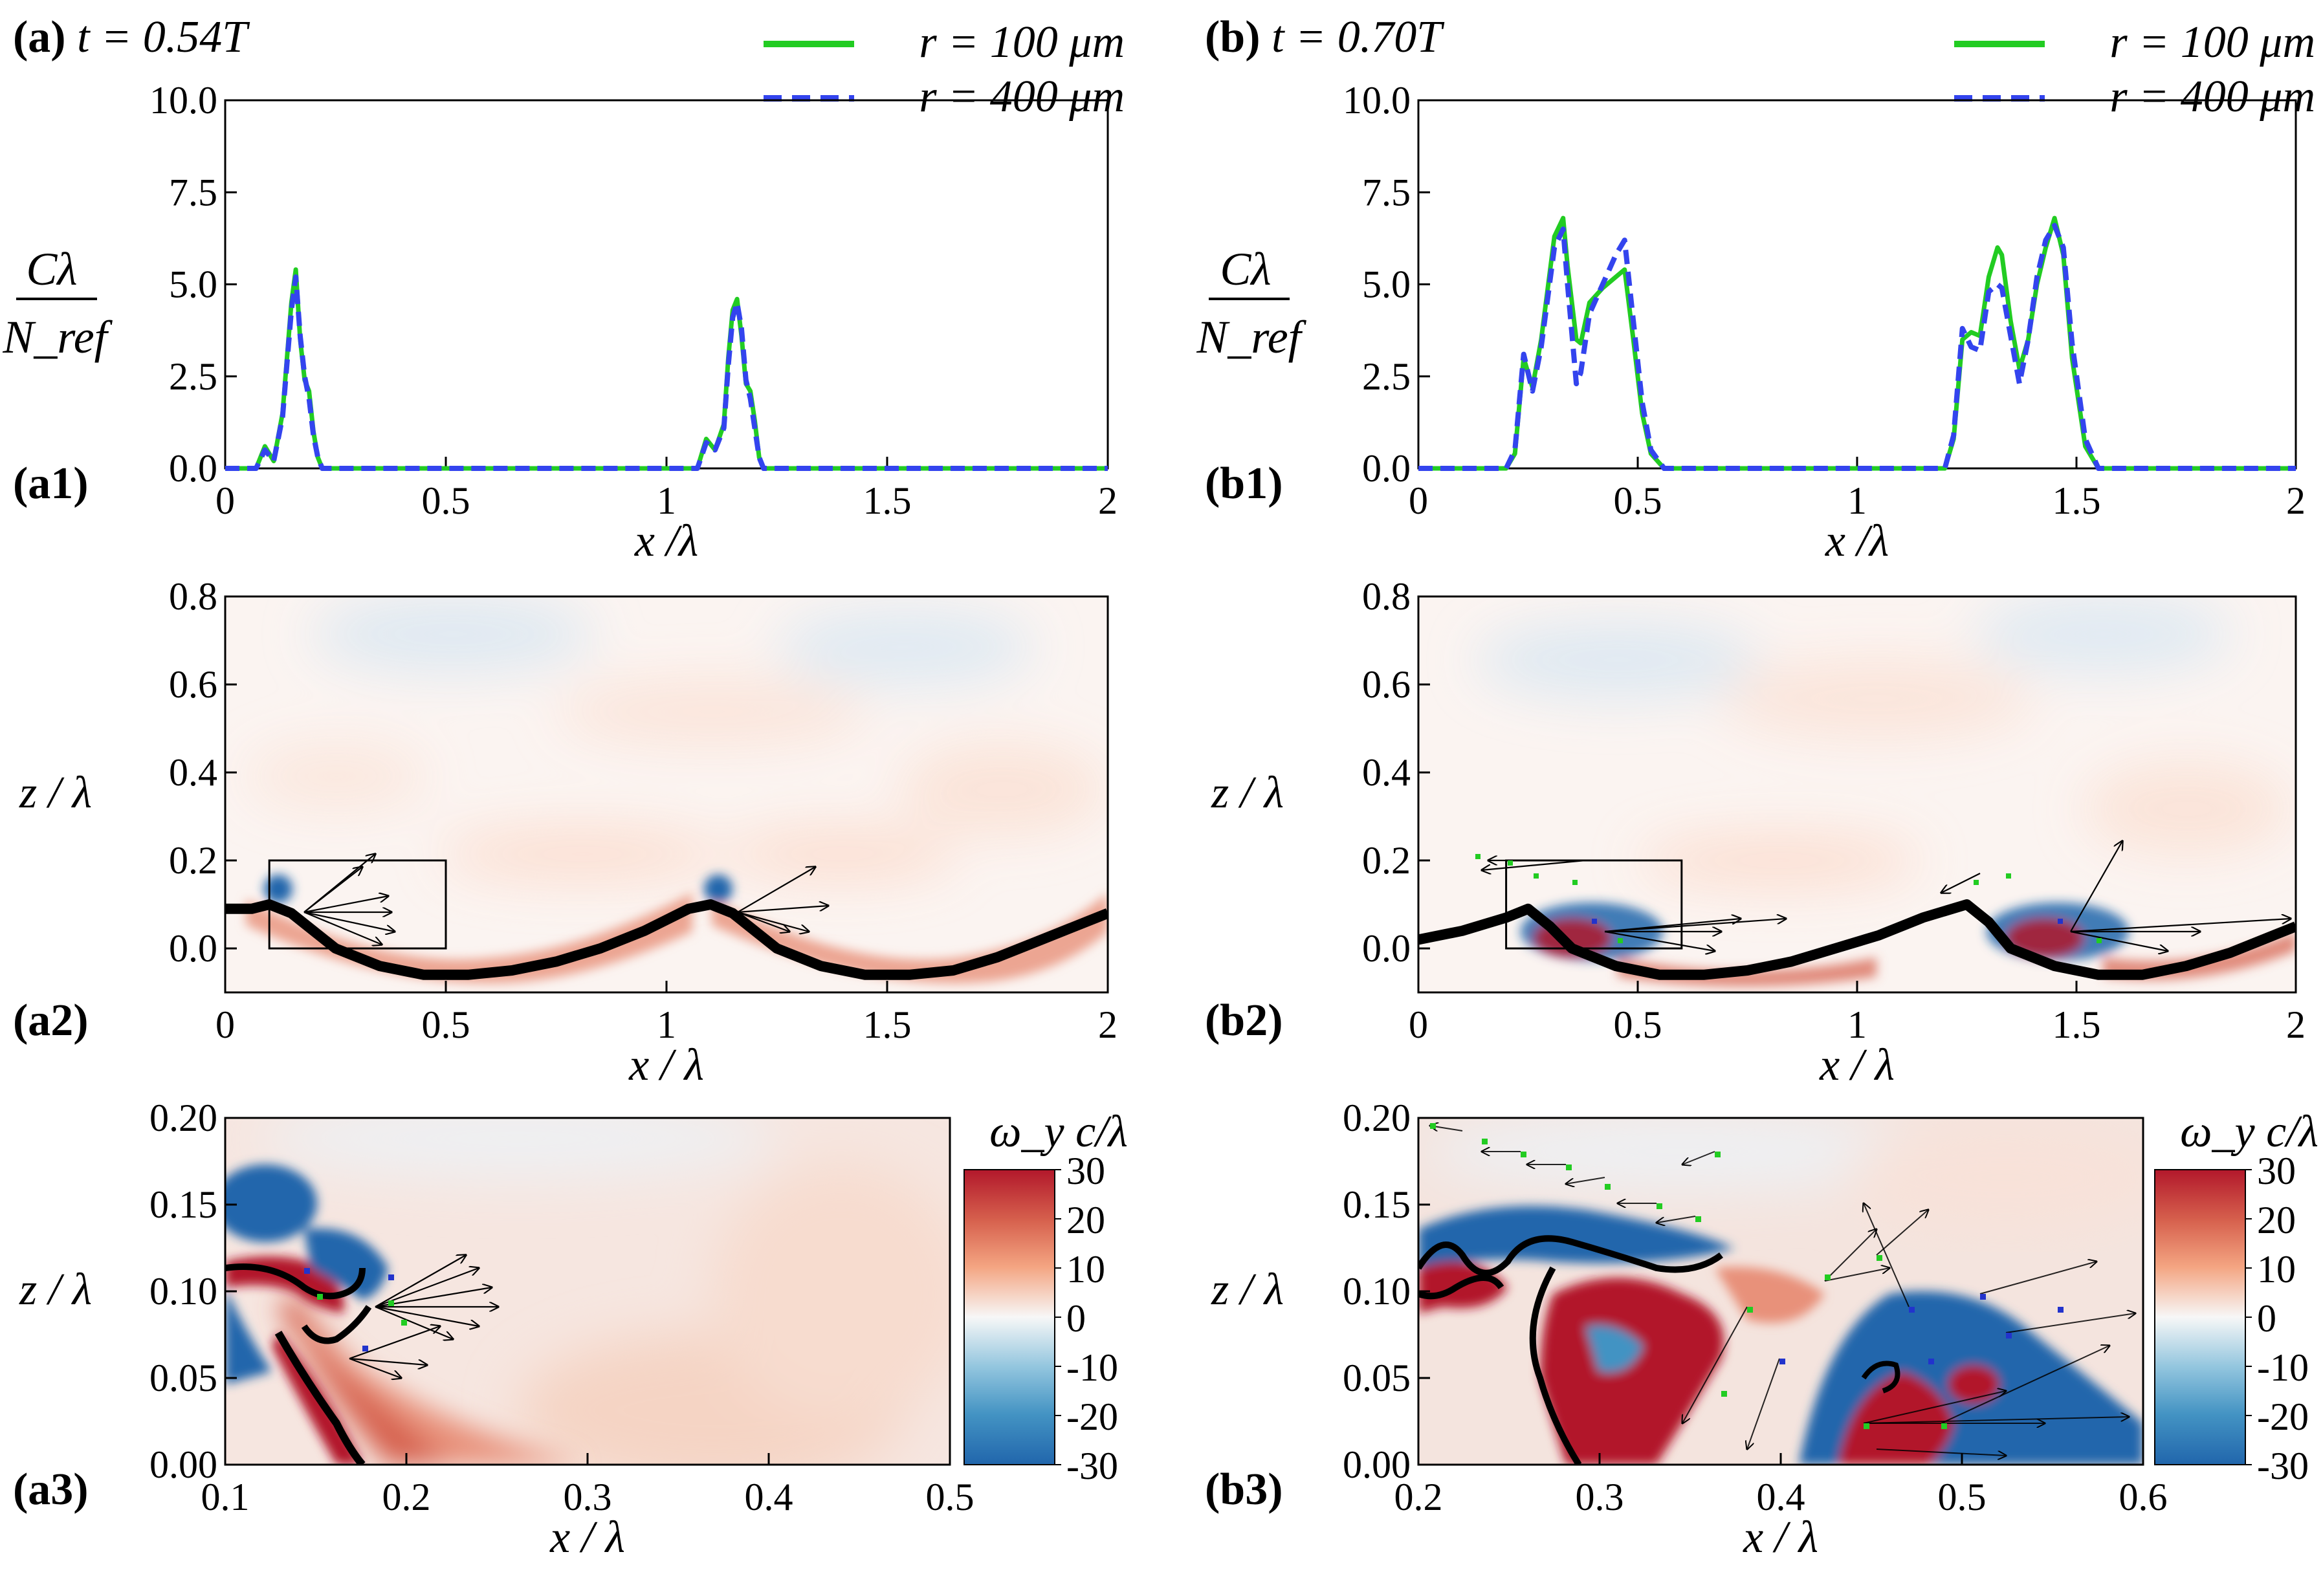  Describe the element at coordinates (1058, 1132) in the screenshot. I see `colorbar-a-title: ω_y c/λ` at that location.